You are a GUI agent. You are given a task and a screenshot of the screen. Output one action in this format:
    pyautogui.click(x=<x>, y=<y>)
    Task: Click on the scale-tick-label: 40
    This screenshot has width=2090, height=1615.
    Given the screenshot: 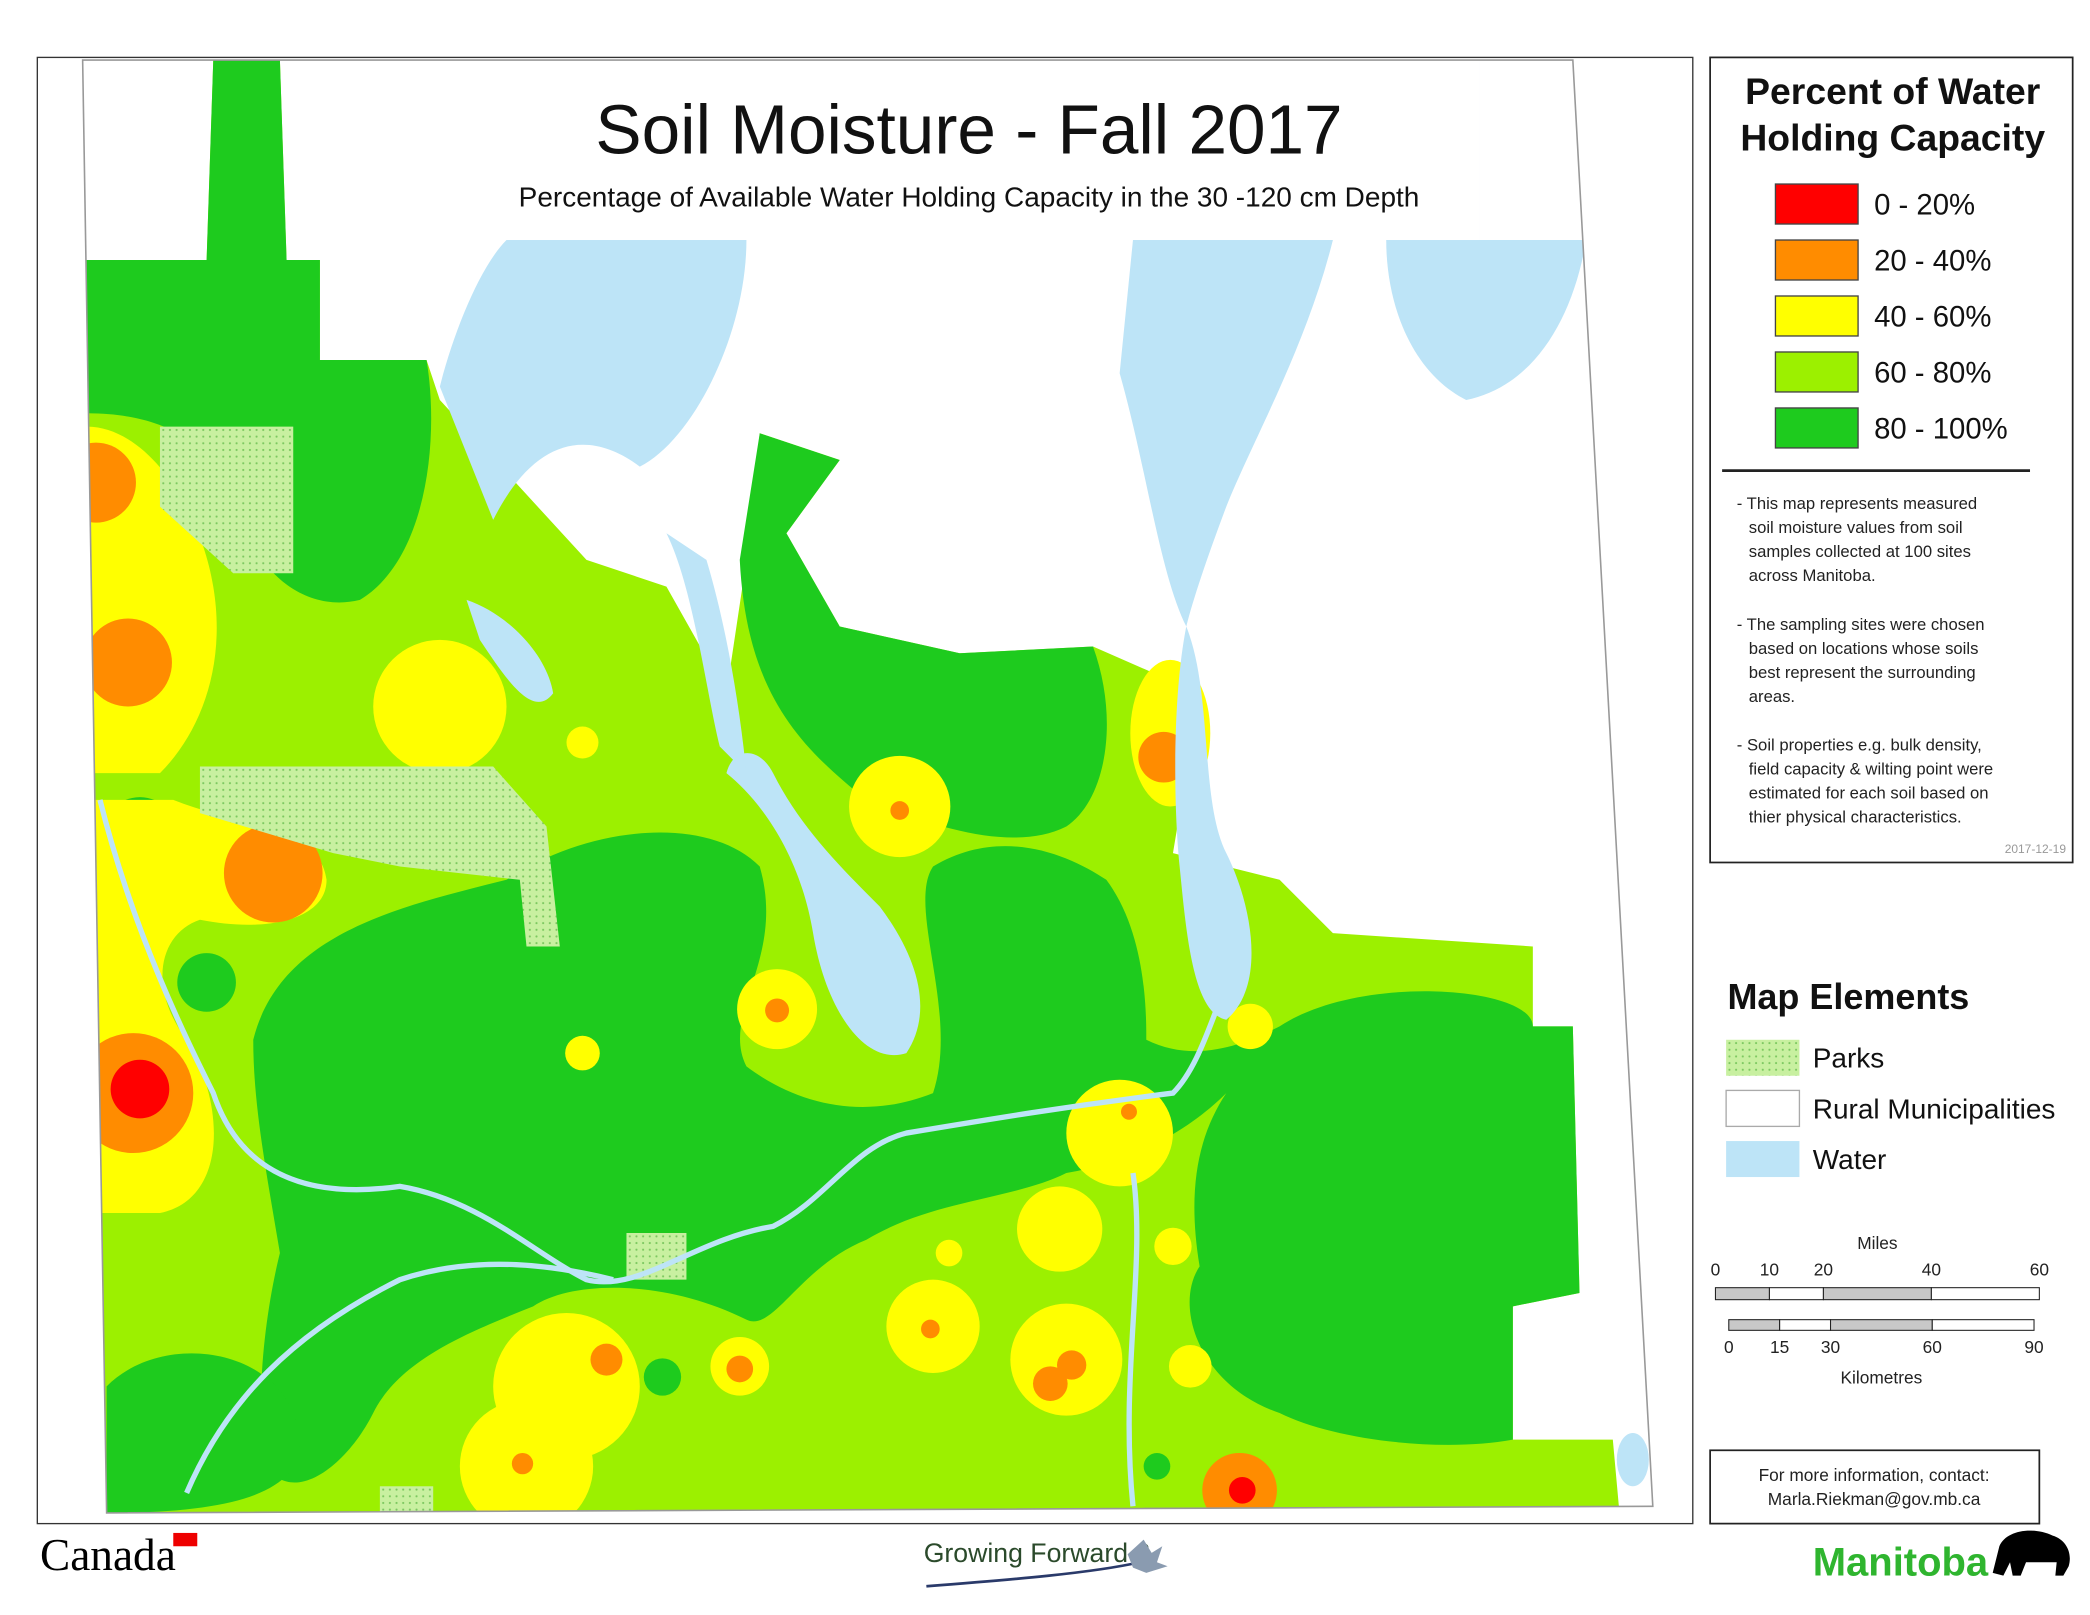 What is the action you would take?
    pyautogui.click(x=1931, y=1270)
    